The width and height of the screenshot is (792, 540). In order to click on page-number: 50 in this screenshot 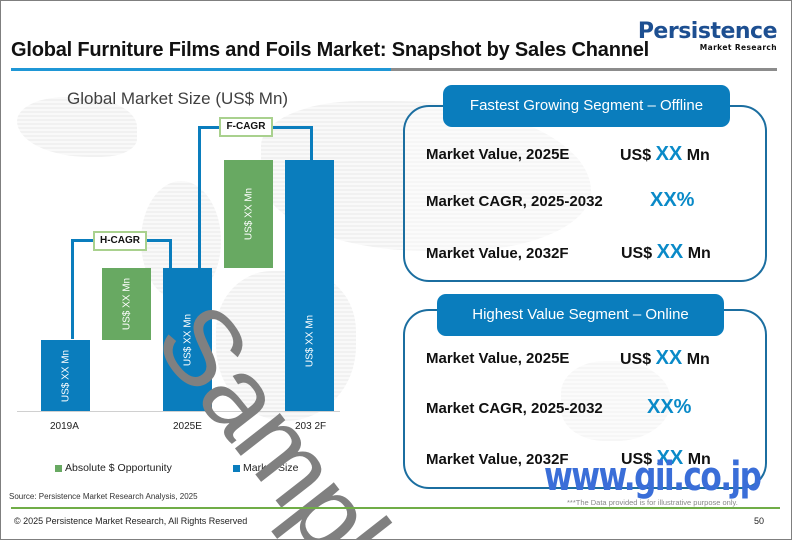, I will do `click(759, 521)`.